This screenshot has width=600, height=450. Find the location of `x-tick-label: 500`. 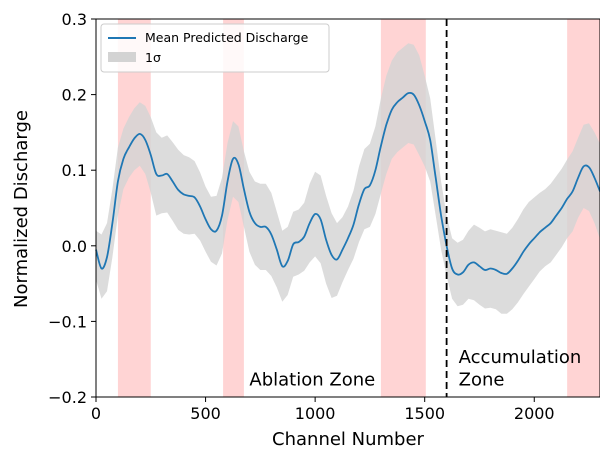

x-tick-label: 500 is located at coordinates (205, 413).